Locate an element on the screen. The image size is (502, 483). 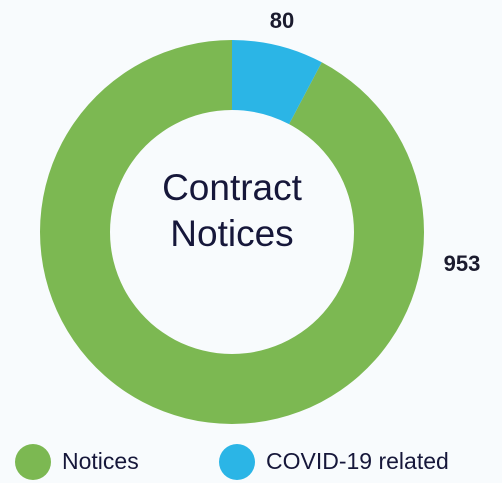
center-label-box: Contract Notices is located at coordinates (232, 210).